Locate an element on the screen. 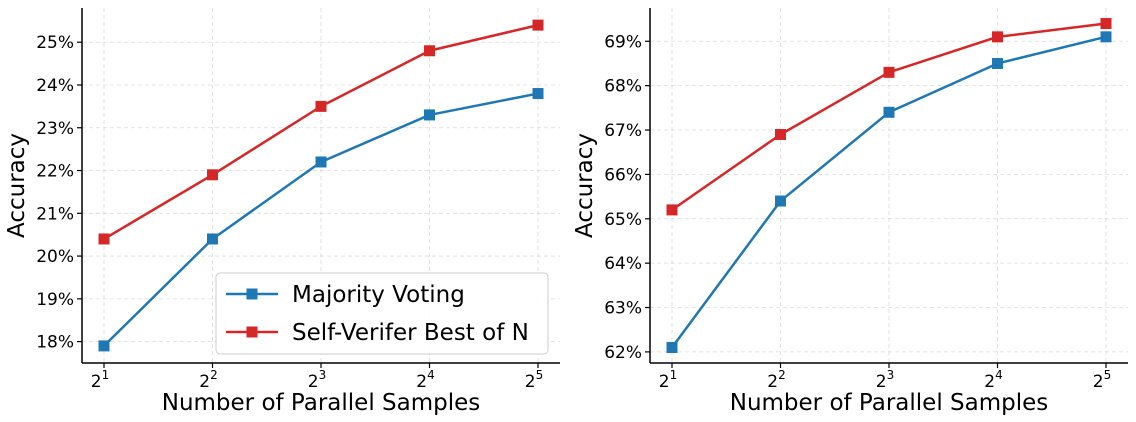  y-tick-label: 25% is located at coordinates (55, 43).